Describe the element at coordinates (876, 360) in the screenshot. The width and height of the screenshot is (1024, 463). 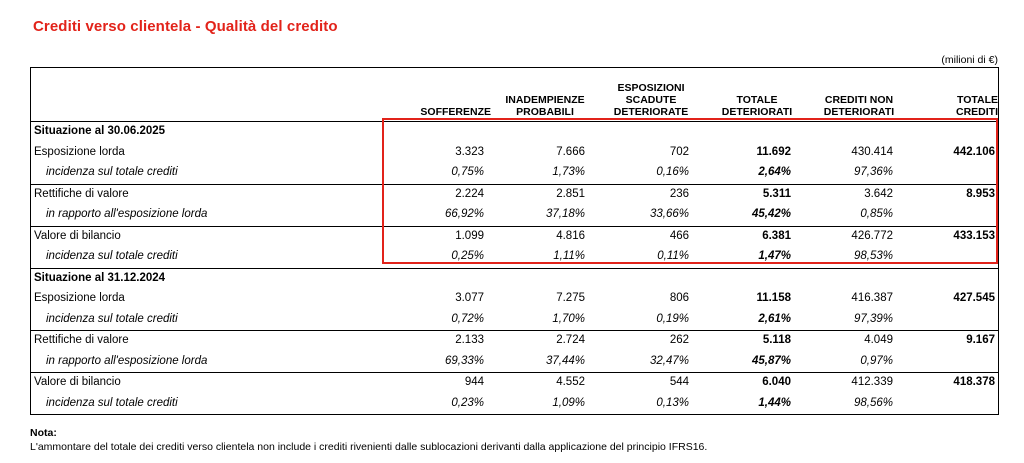
I see `table-cell: 0,97%` at that location.